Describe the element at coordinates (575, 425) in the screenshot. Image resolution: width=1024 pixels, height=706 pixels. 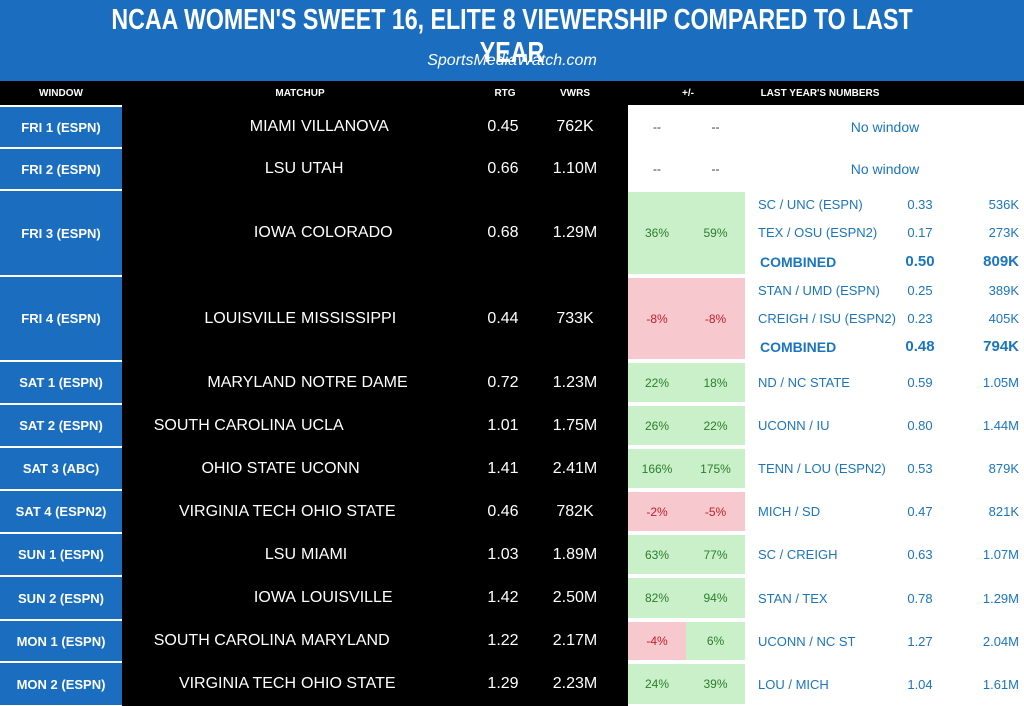
I see `viewers: 1.75M` at that location.